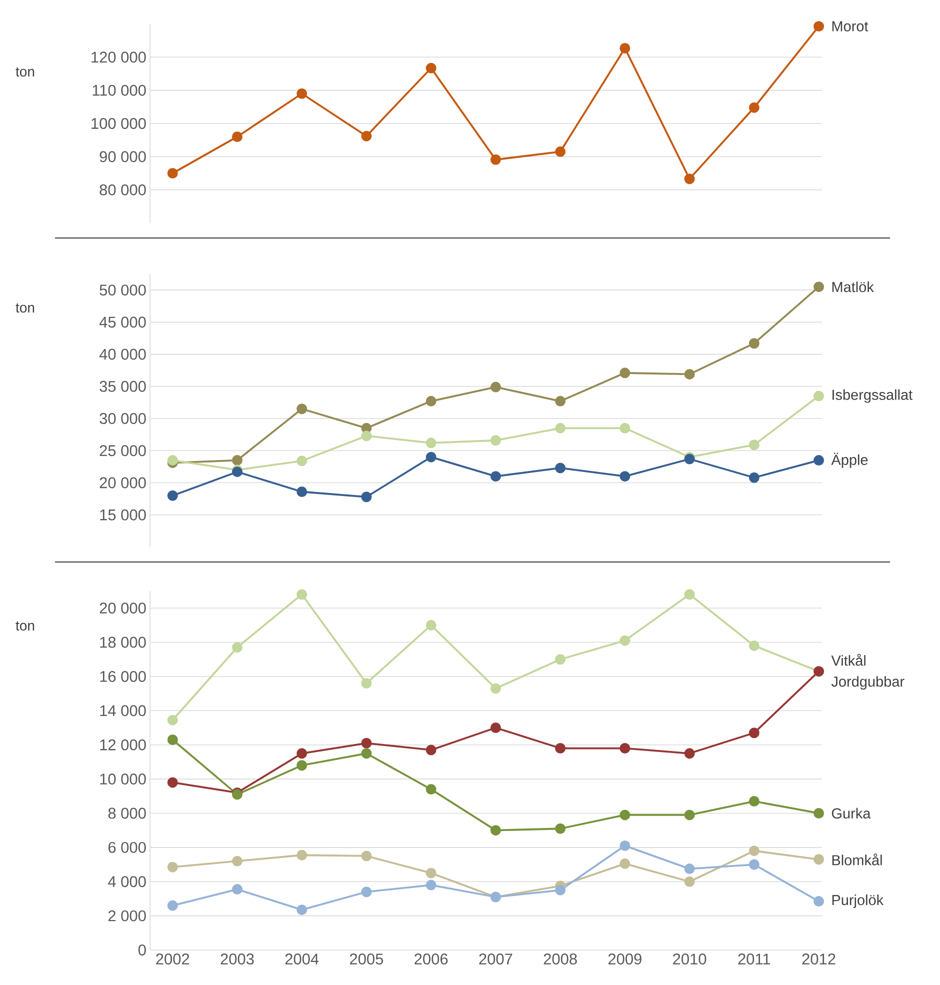  Describe the element at coordinates (119, 123) in the screenshot. I see `y-tick-label: 100 000` at that location.